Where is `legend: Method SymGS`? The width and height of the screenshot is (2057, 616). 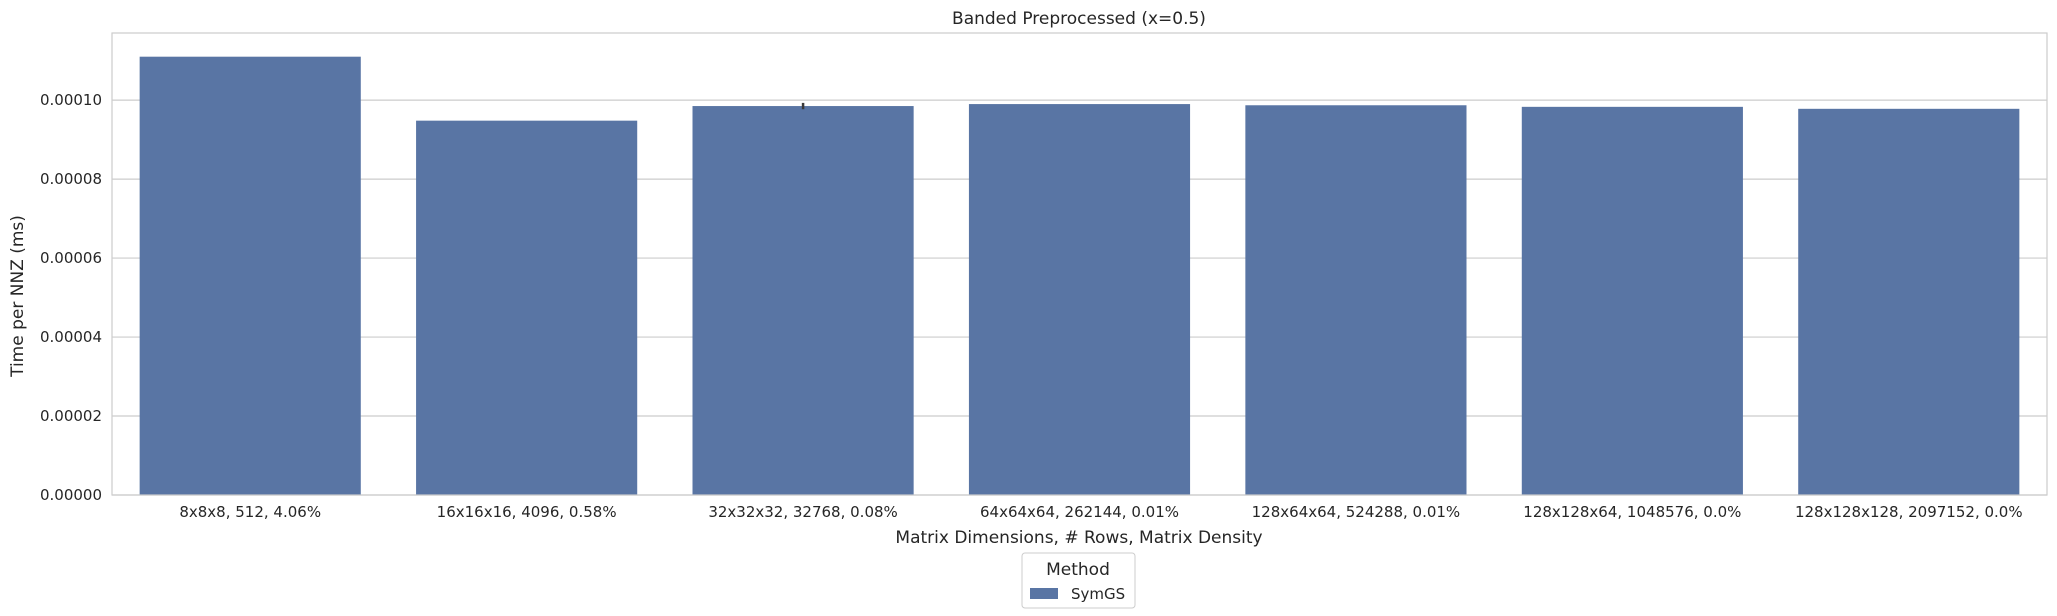 legend: Method SymGS is located at coordinates (1078, 580).